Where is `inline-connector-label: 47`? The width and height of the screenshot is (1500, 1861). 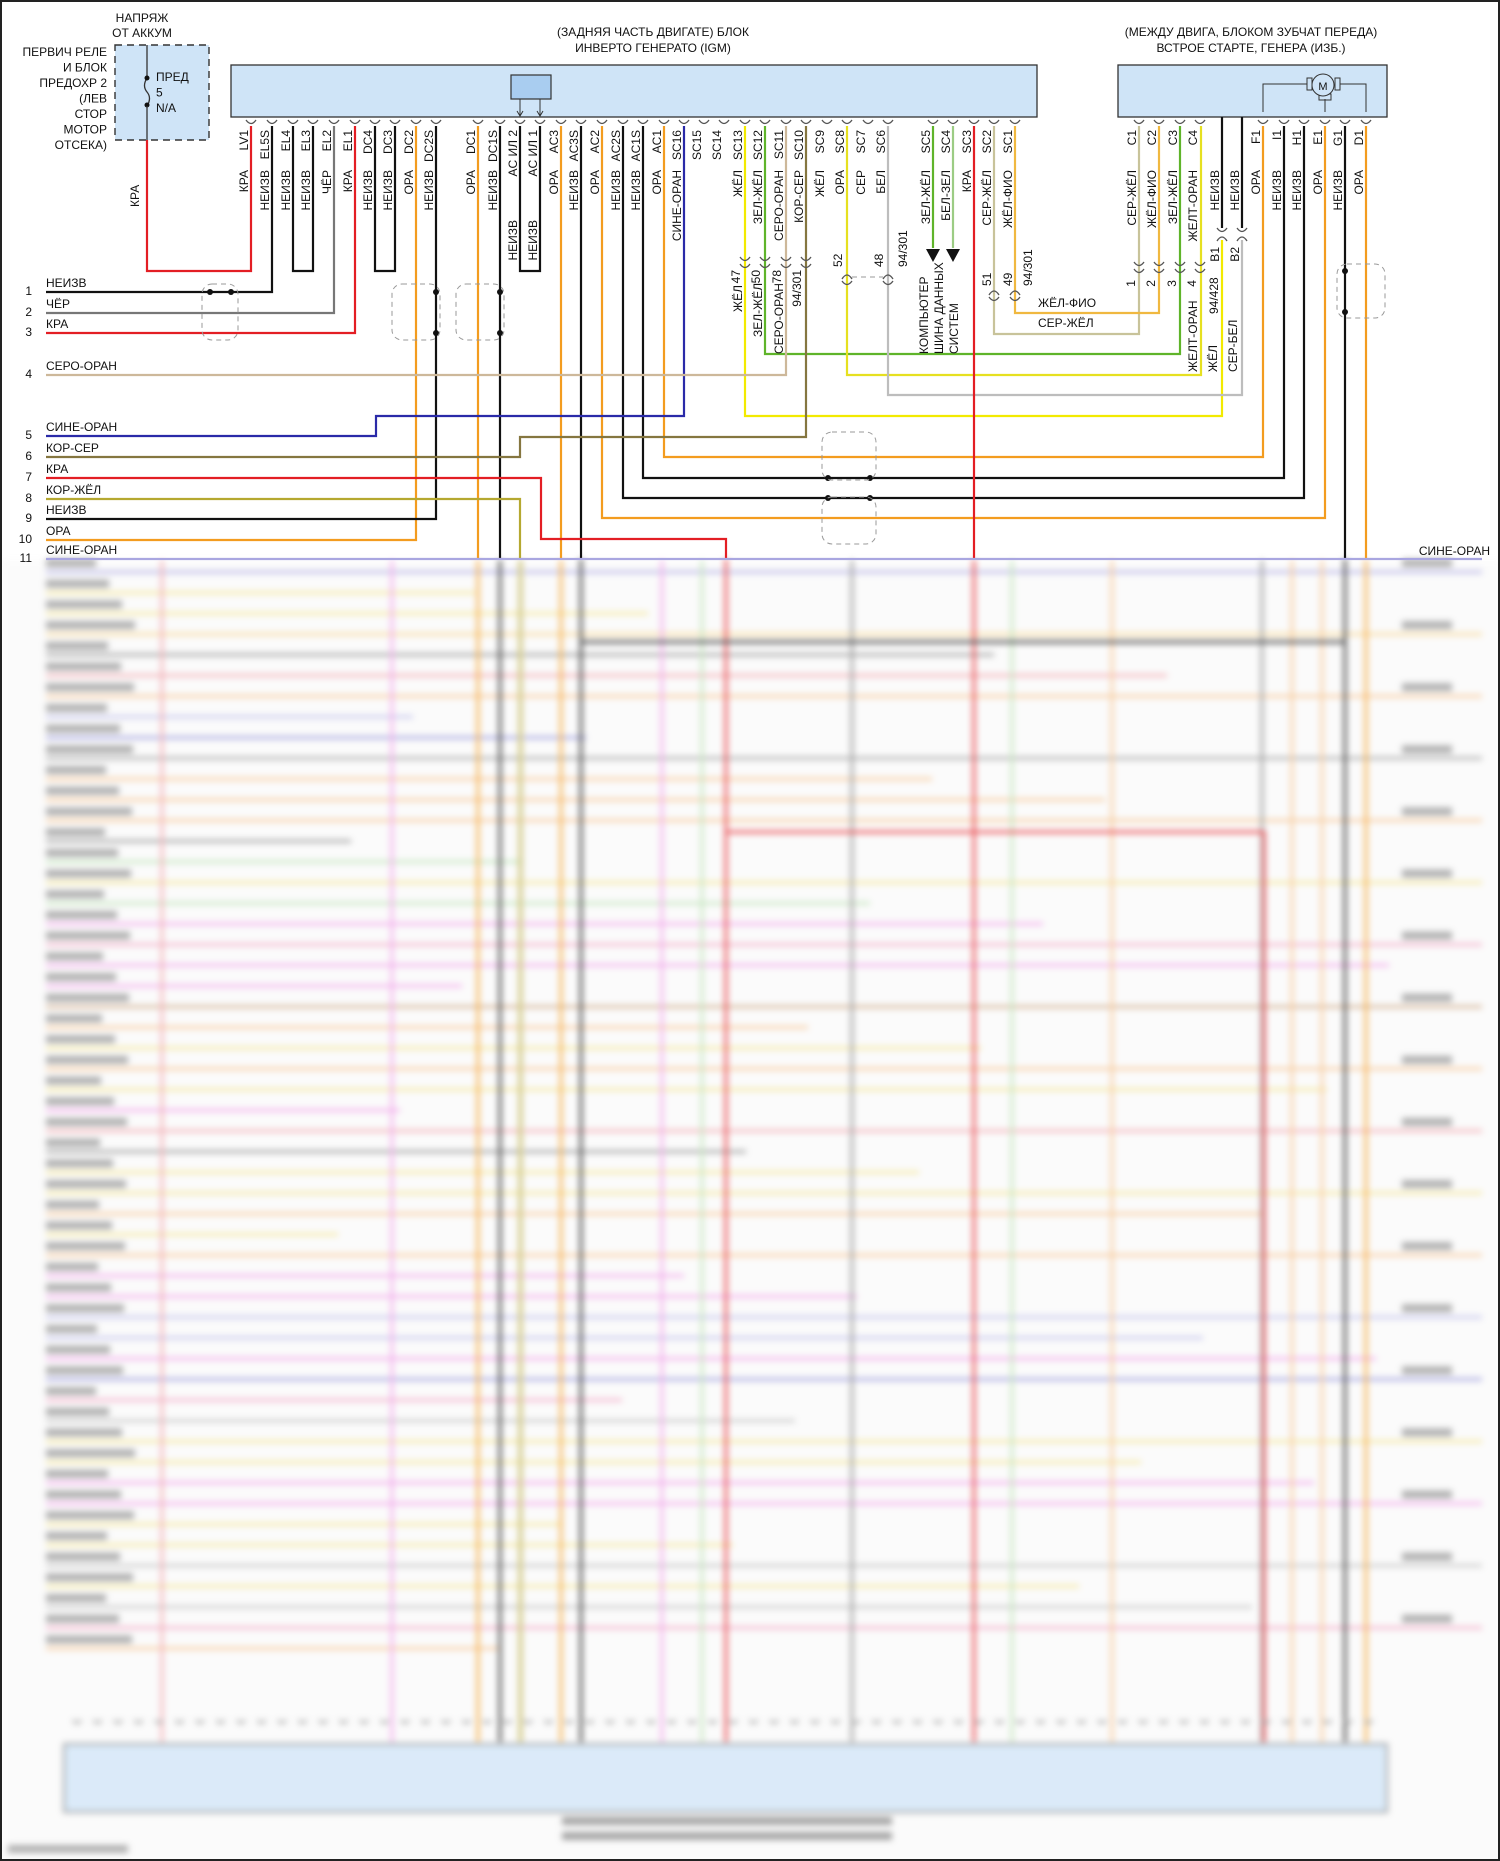
inline-connector-label: 47 is located at coordinates (736, 277).